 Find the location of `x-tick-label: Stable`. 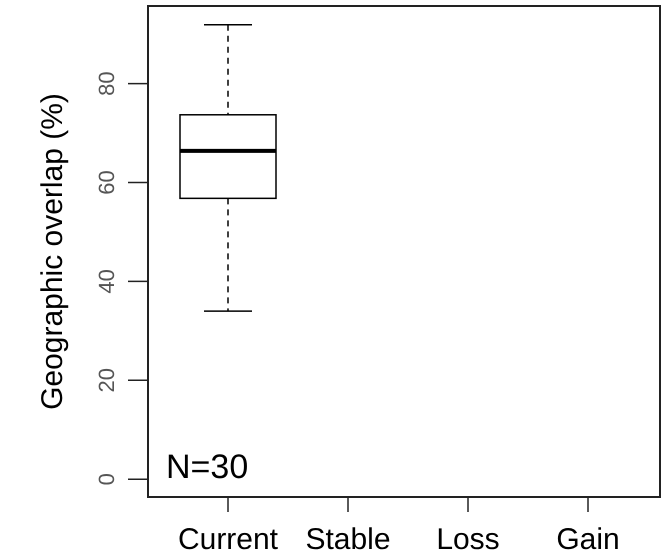

x-tick-label: Stable is located at coordinates (348, 539).